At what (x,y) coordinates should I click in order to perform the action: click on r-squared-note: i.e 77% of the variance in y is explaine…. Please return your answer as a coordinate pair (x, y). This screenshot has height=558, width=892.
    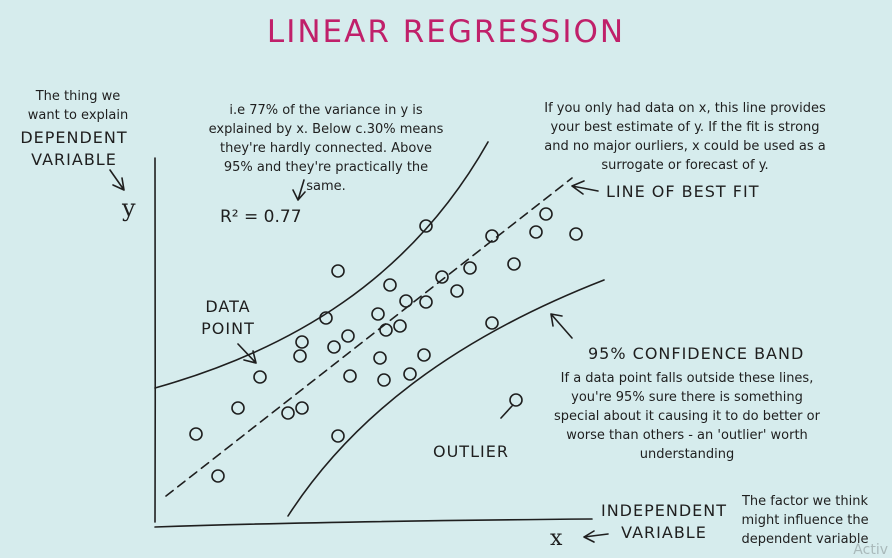
    Looking at the image, I should click on (326, 148).